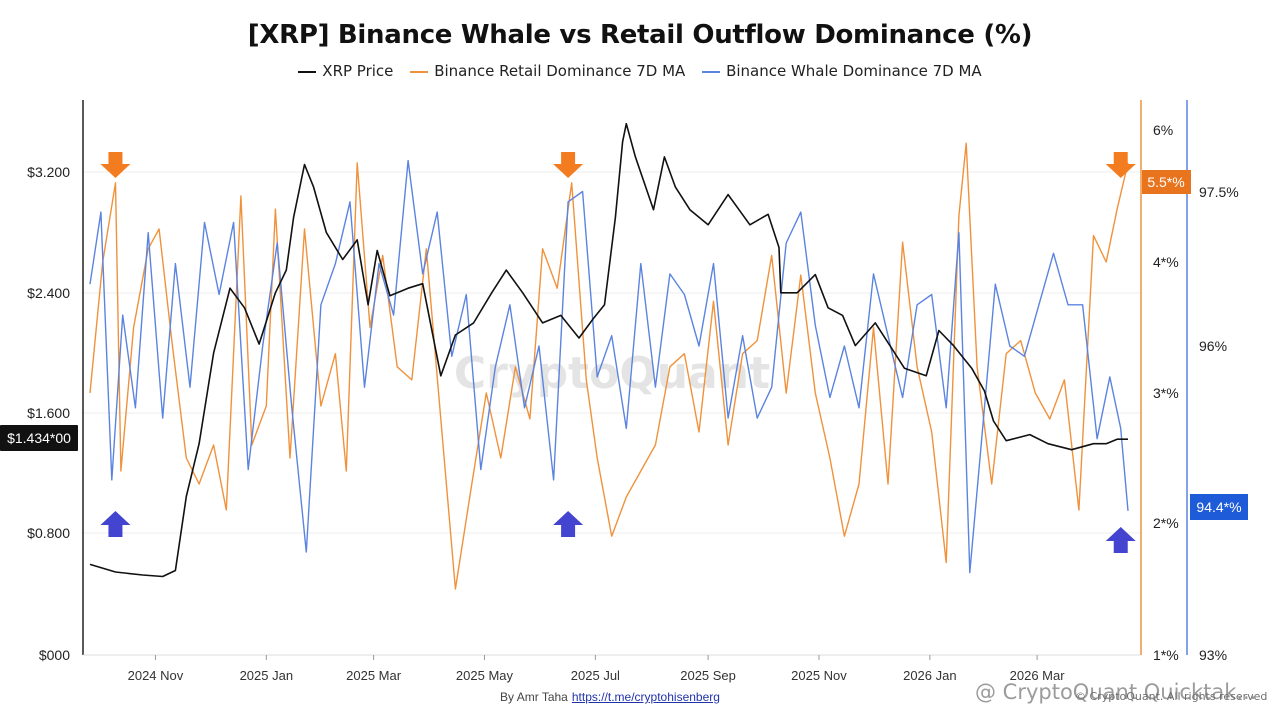  What do you see at coordinates (930, 675) in the screenshot?
I see `x-tick-label-7: 2026 Jan` at bounding box center [930, 675].